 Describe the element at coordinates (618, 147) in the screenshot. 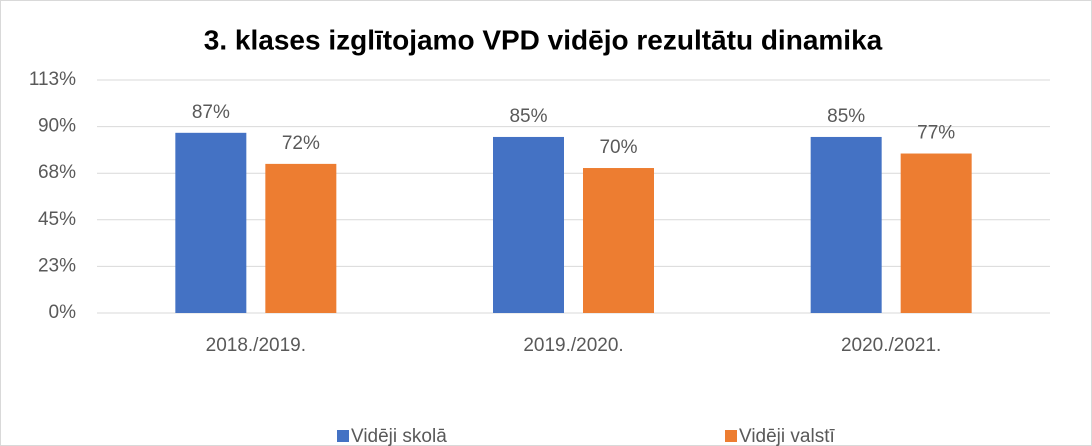

I see `data-label: 70%` at that location.